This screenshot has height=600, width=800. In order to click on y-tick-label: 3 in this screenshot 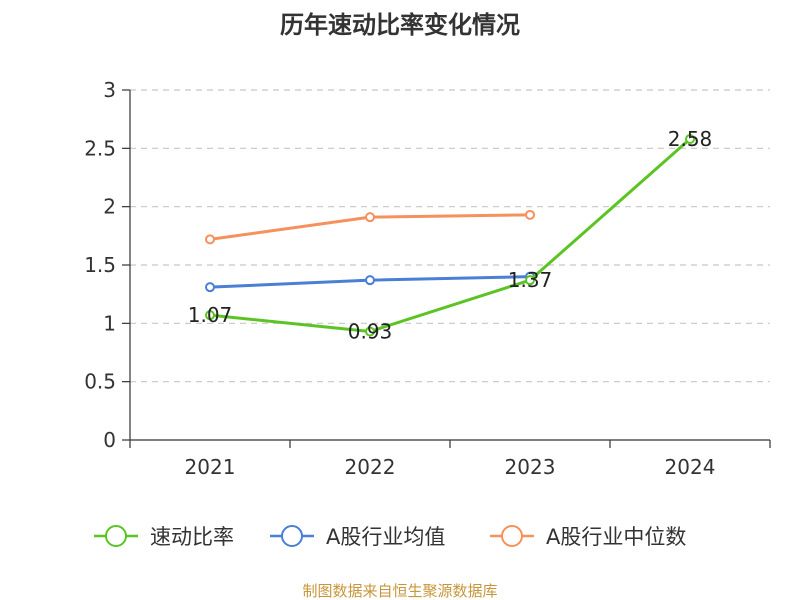, I will do `click(109, 90)`.